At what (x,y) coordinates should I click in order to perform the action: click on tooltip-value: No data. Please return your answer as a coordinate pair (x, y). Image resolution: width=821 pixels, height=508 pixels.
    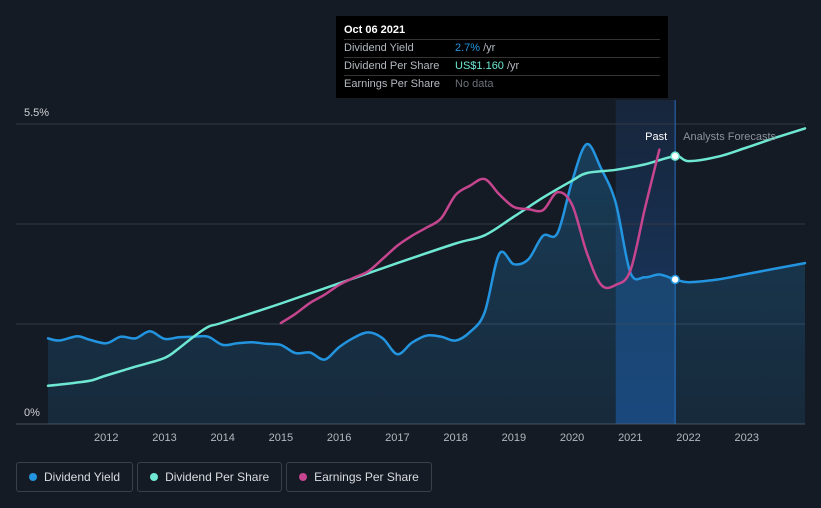
    Looking at the image, I should click on (474, 84).